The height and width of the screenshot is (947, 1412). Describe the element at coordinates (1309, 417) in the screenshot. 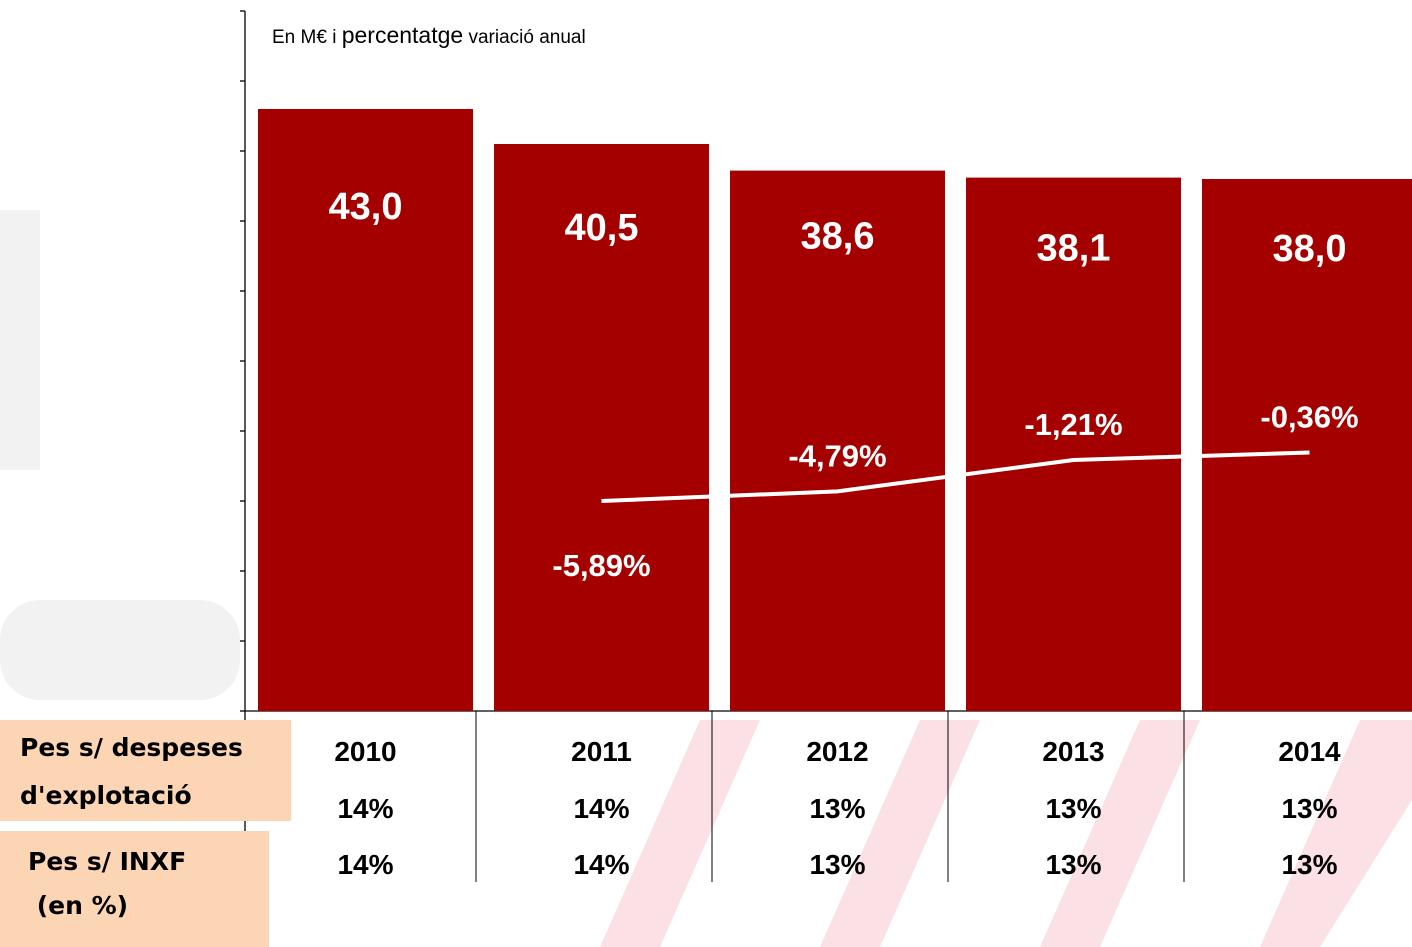

I see `line-value-label: -0,36%` at that location.